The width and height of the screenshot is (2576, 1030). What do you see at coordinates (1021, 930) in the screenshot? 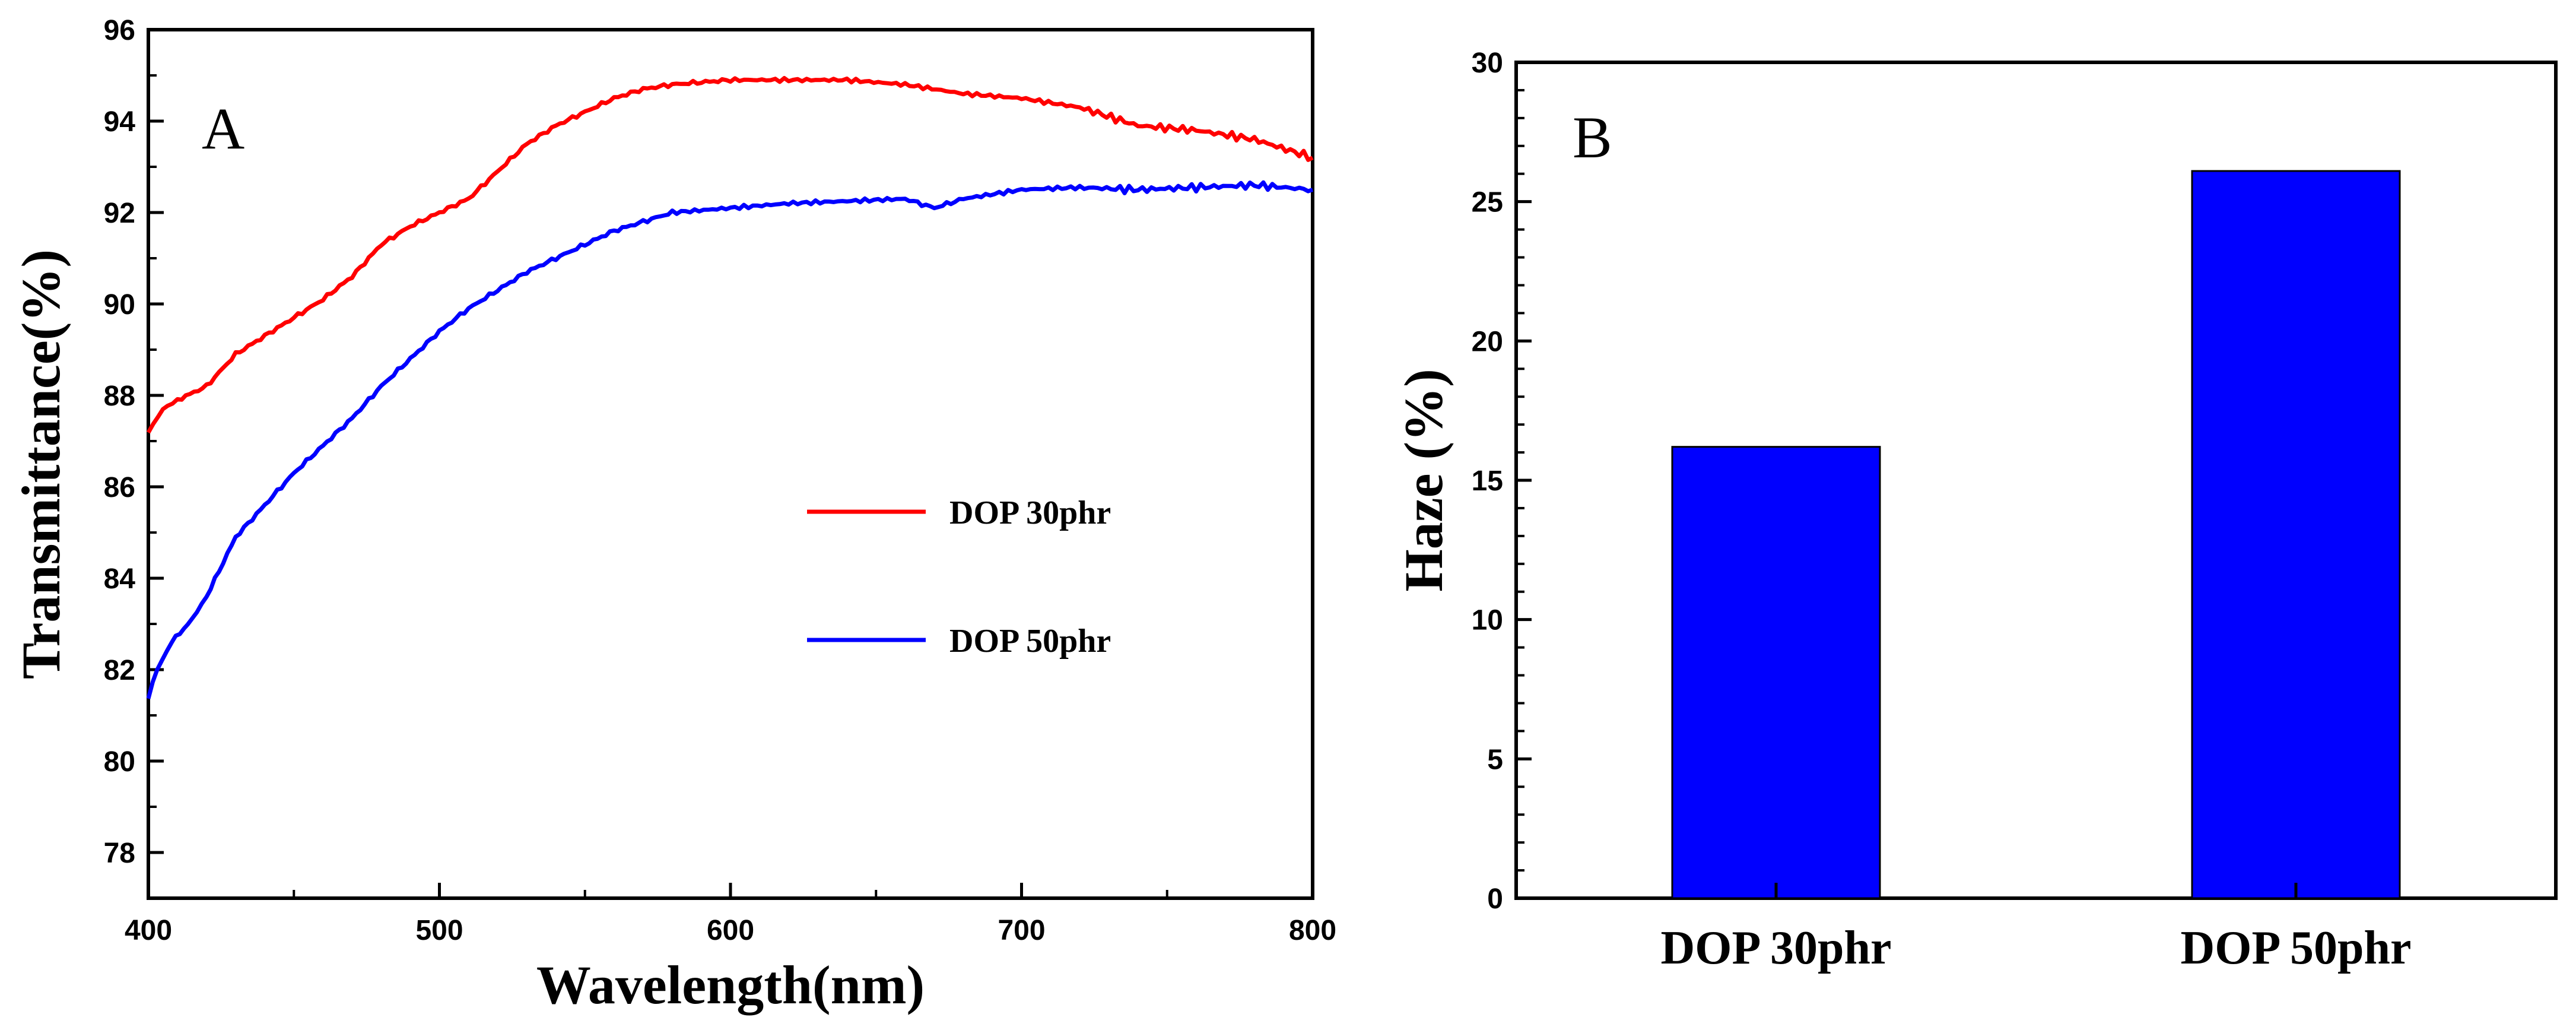
I see `x-tick-label: 700` at bounding box center [1021, 930].